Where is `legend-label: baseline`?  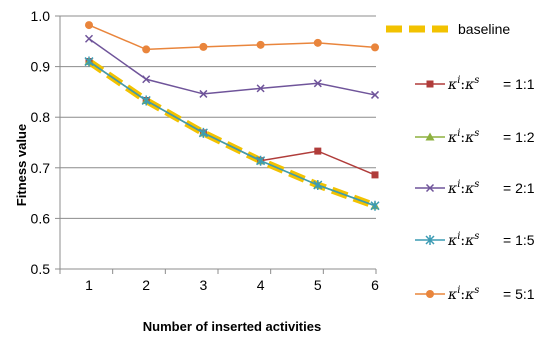
legend-label: baseline is located at coordinates (484, 29).